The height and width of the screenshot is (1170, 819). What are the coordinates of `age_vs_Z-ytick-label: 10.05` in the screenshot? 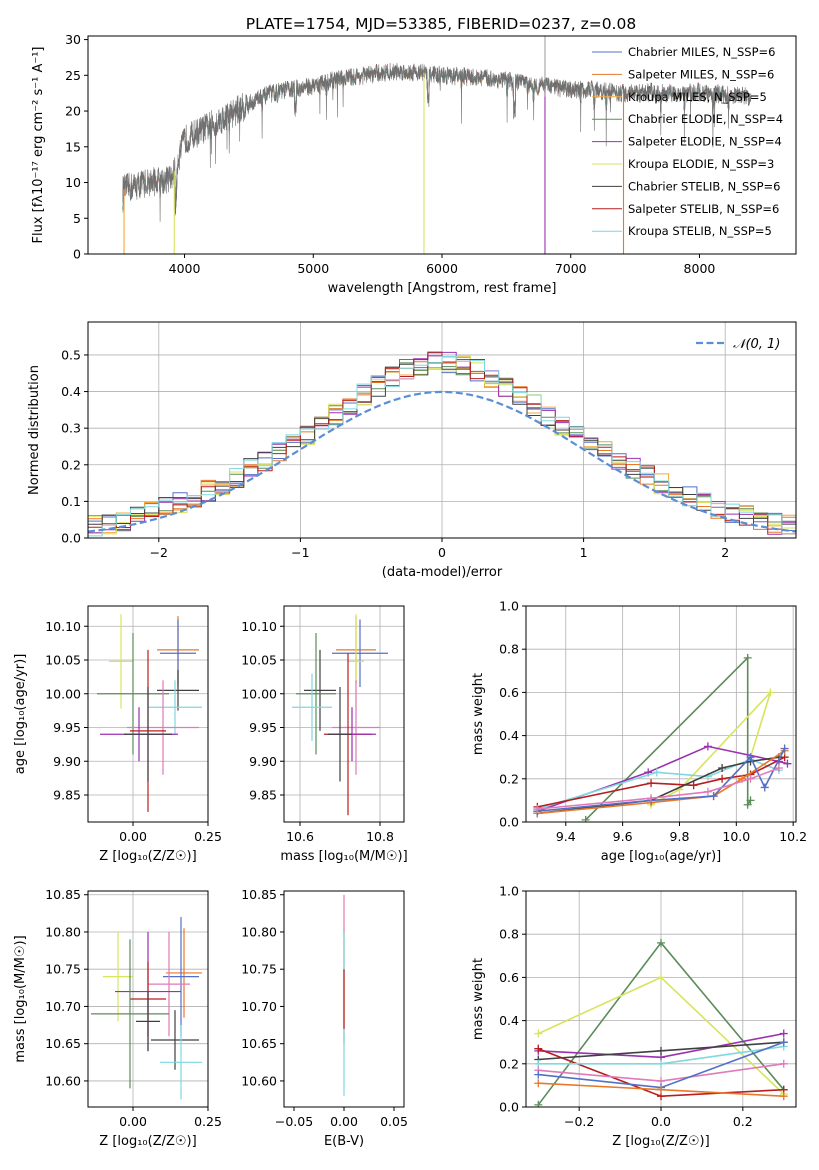 It's located at (63, 660).